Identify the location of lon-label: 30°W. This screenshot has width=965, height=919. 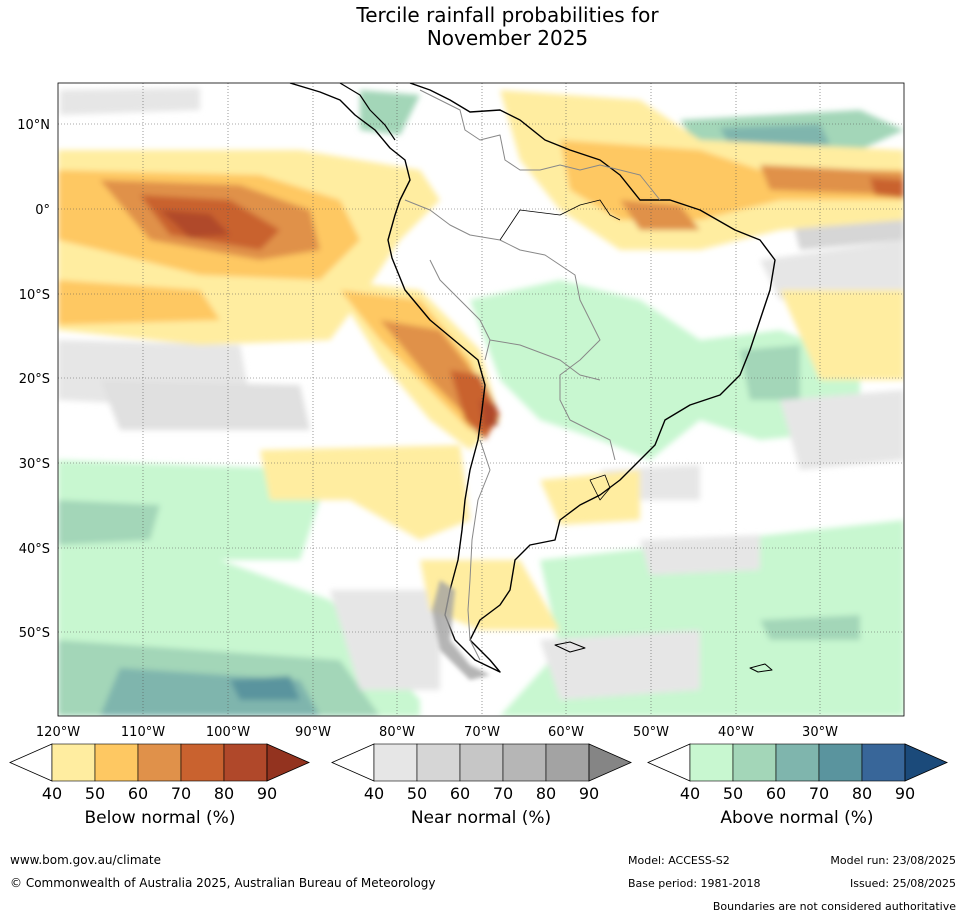
(820, 732).